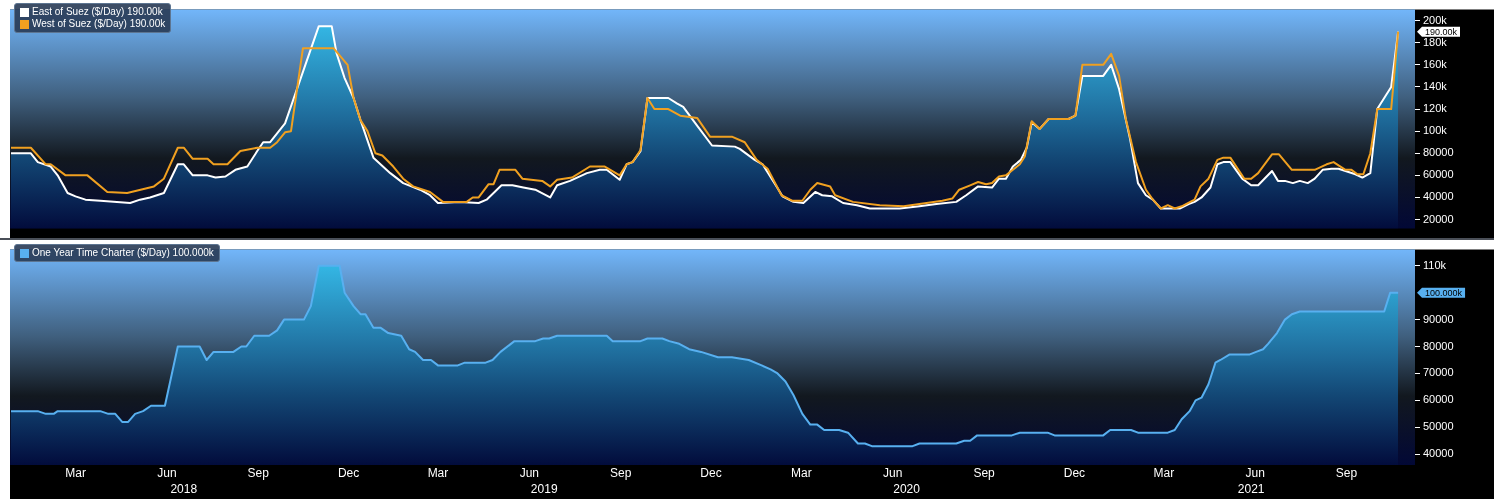 This screenshot has width=1494, height=499. What do you see at coordinates (99, 24) in the screenshot?
I see `legend-label: West of Suez ($/Day) 190.00k` at bounding box center [99, 24].